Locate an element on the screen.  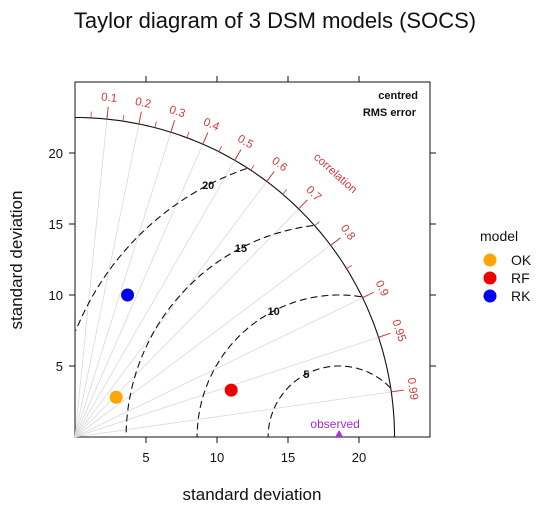
x-tick-label: 5 is located at coordinates (145, 457).